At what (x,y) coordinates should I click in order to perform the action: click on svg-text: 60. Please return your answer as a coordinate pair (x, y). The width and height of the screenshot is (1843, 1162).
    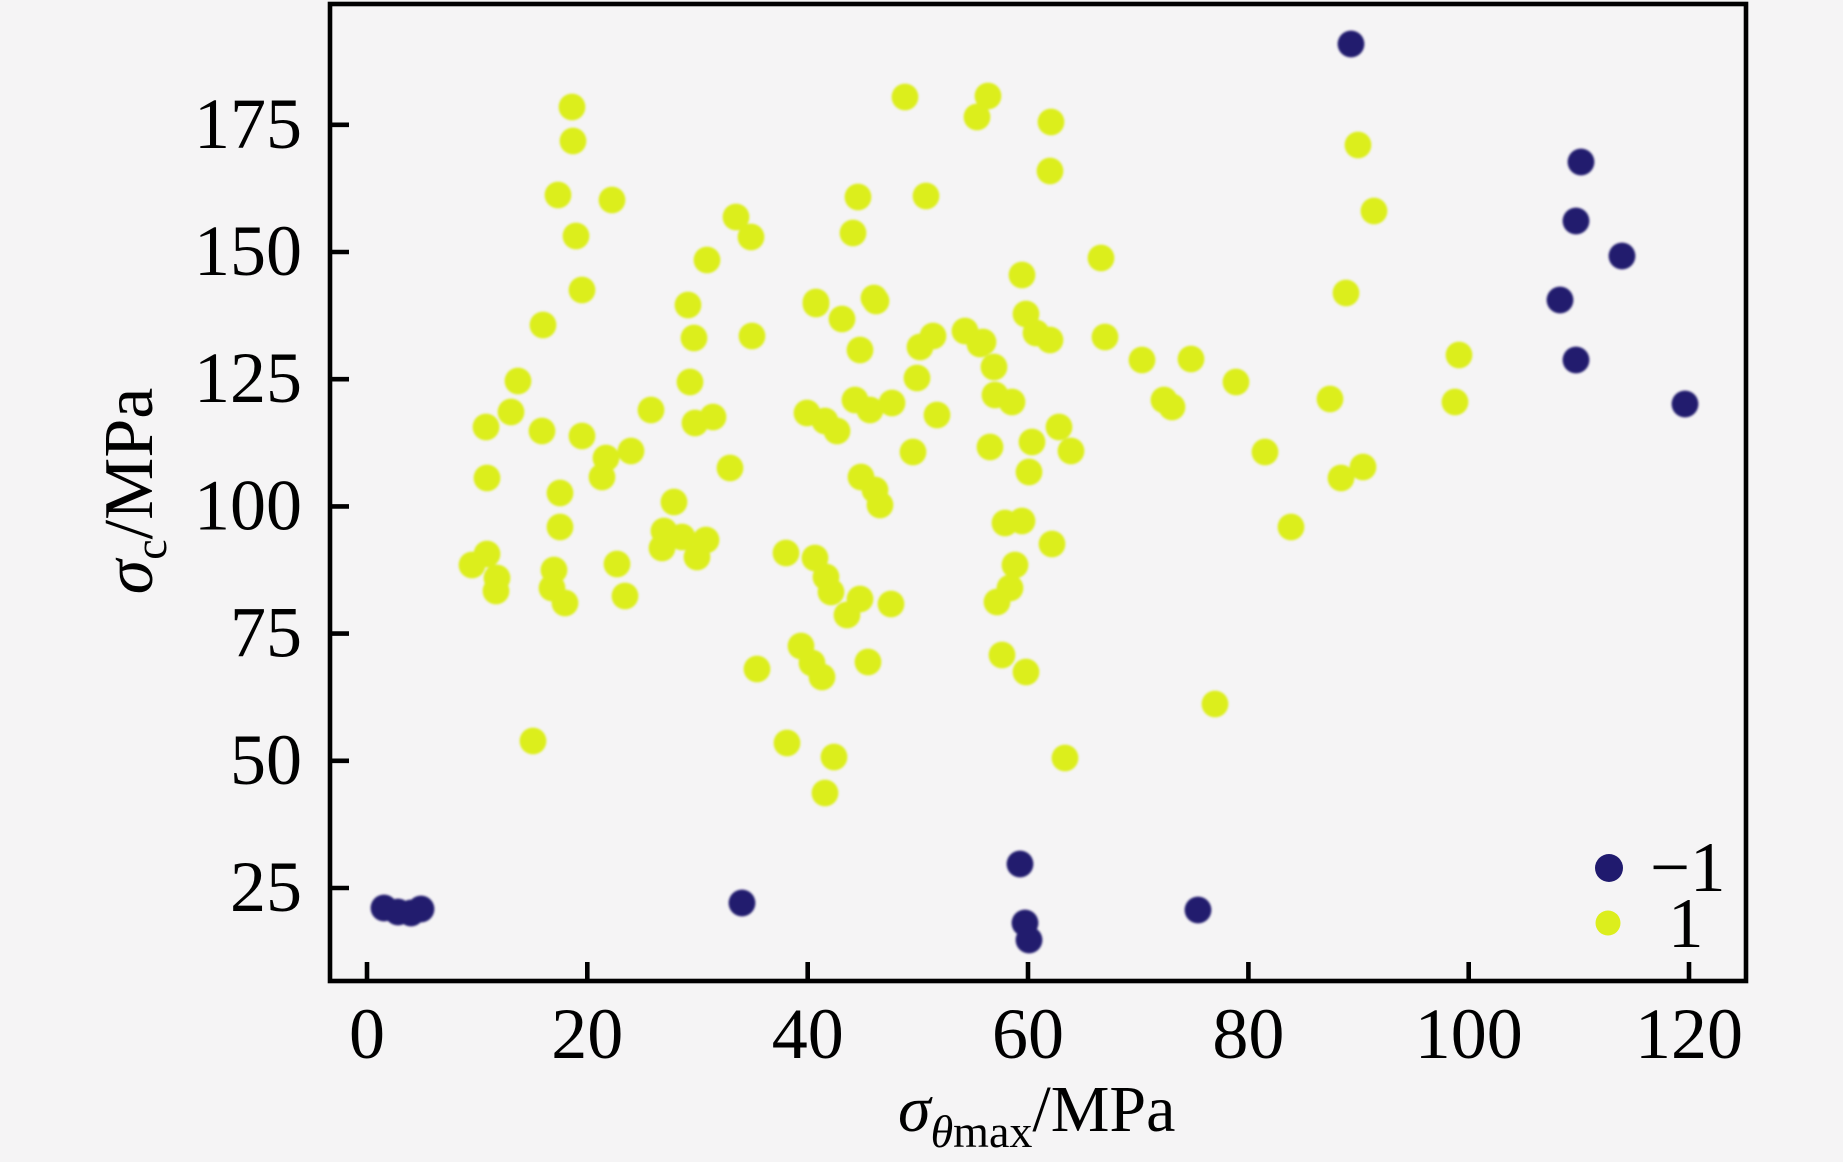
    Looking at the image, I should click on (1028, 1034).